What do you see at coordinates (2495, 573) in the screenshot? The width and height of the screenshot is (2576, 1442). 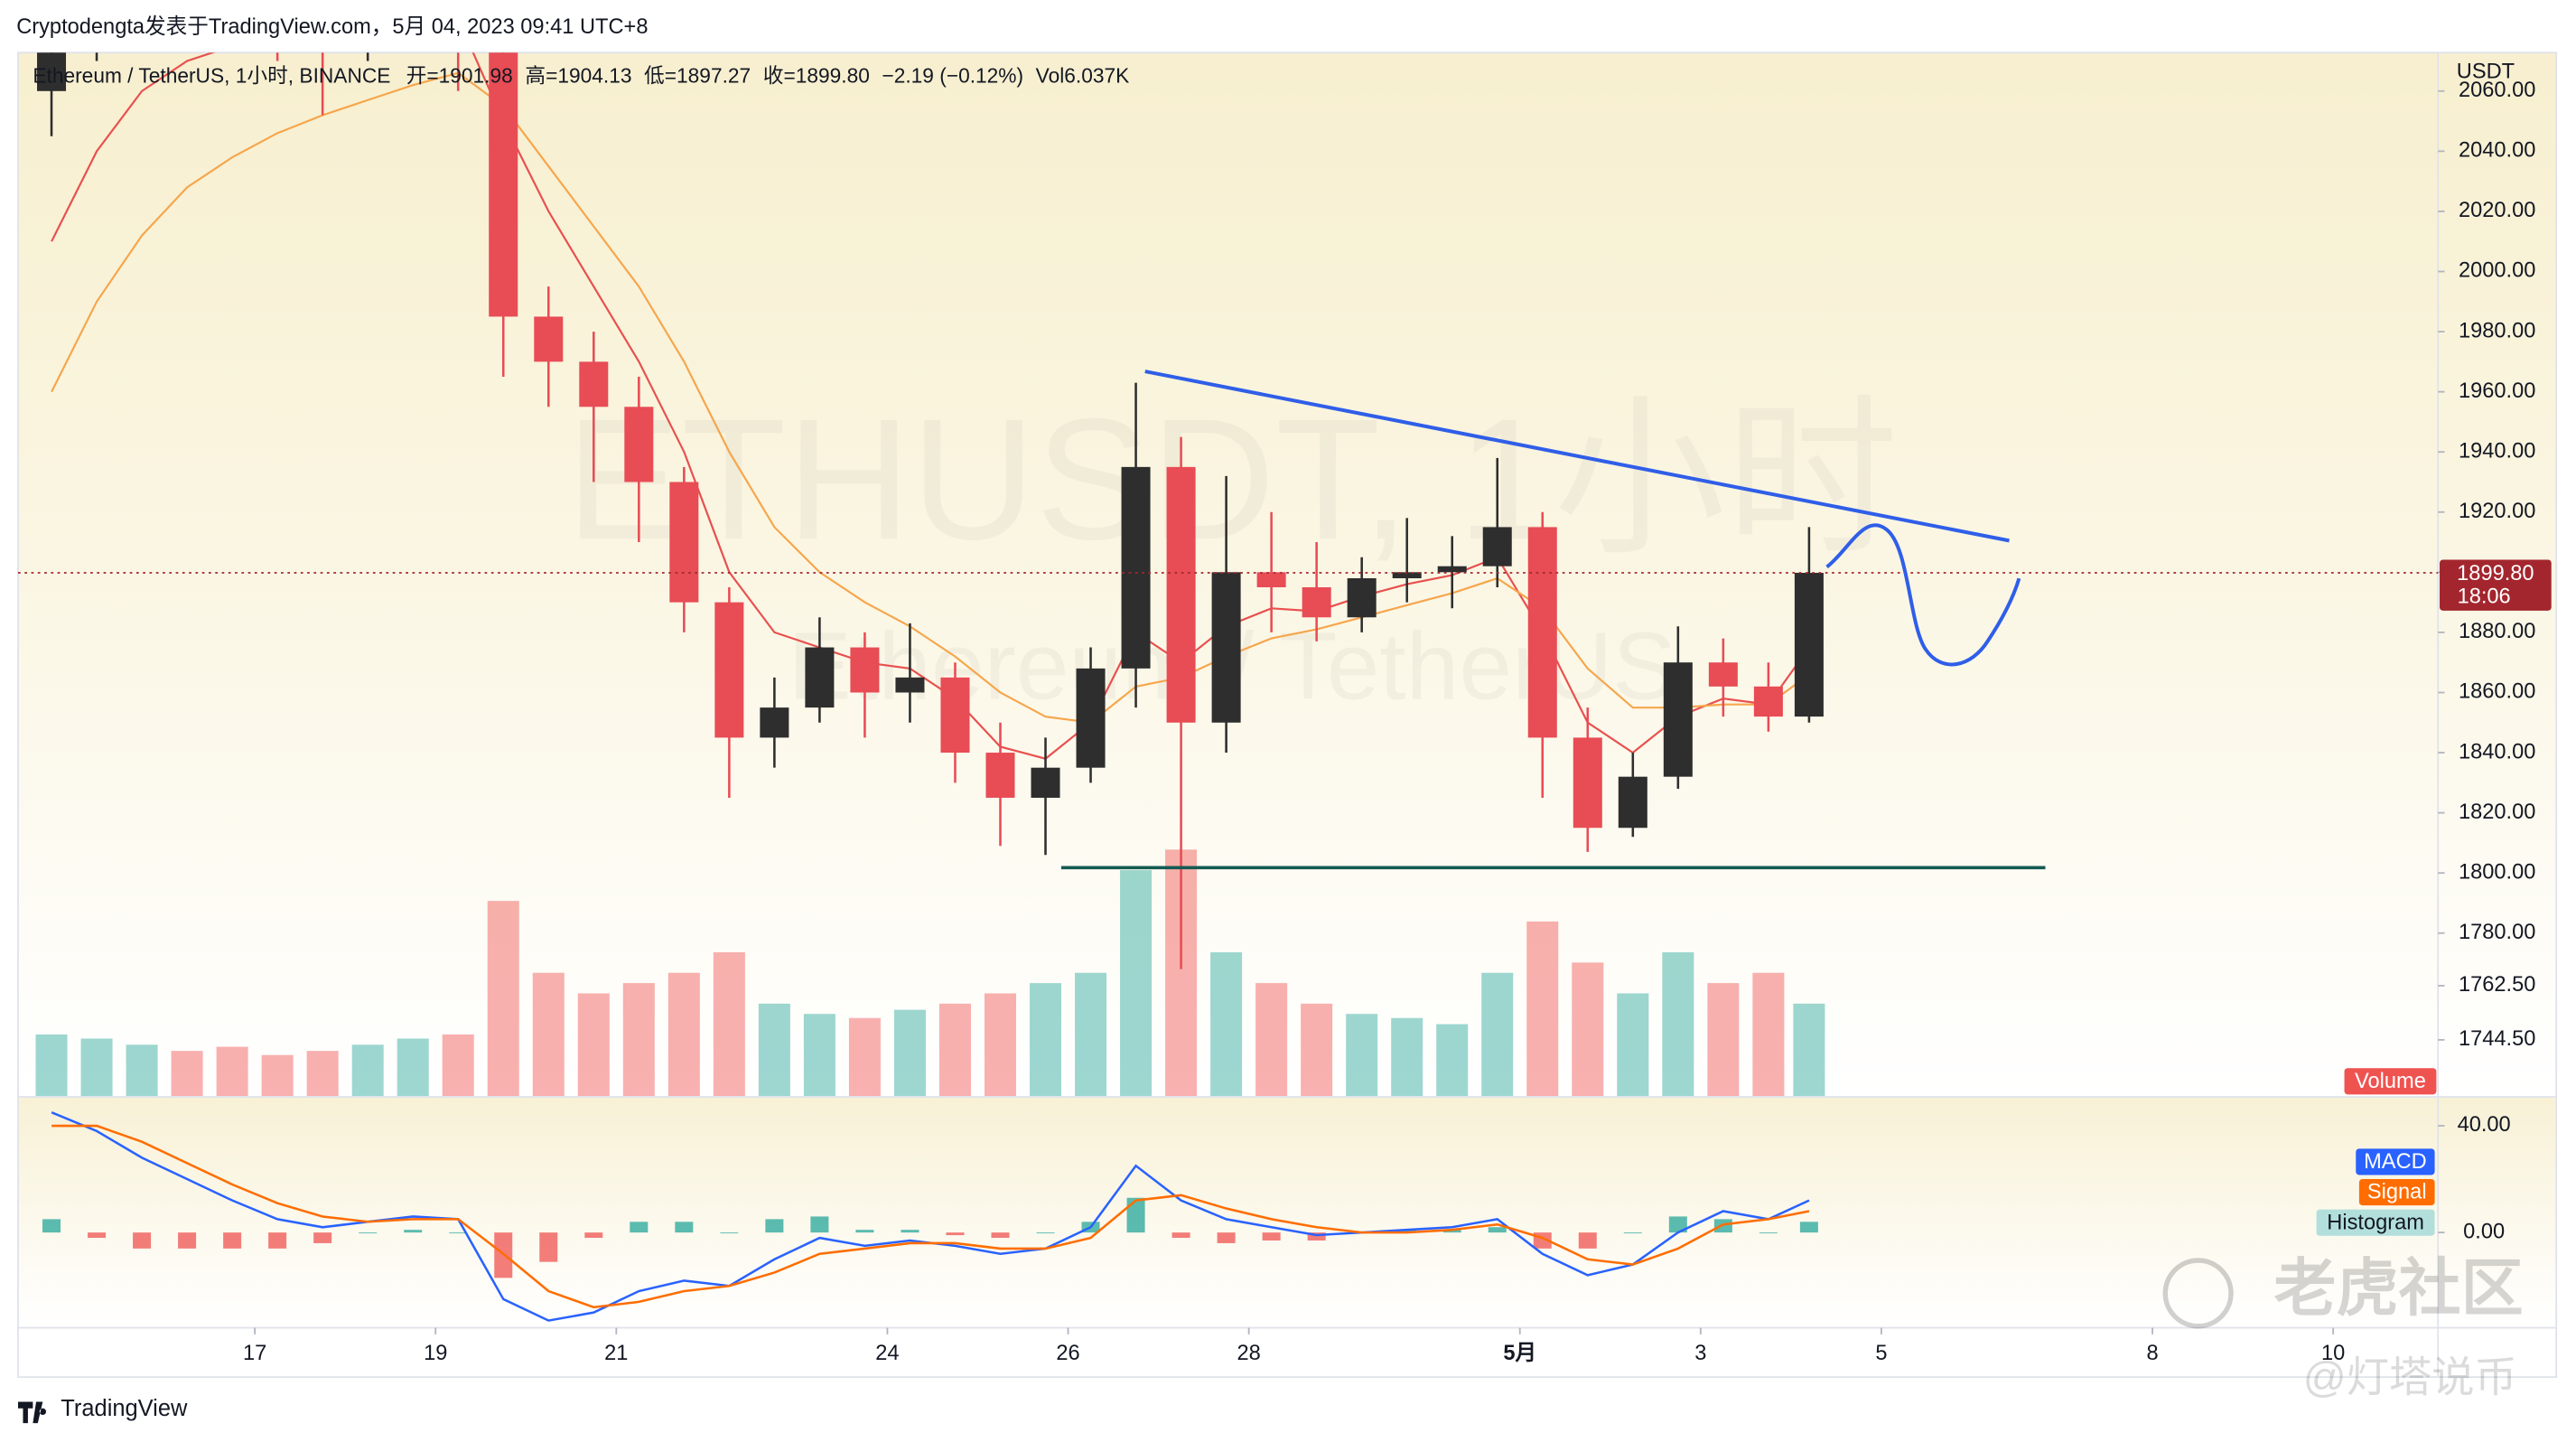 I see `last-price-label: 1899.80` at bounding box center [2495, 573].